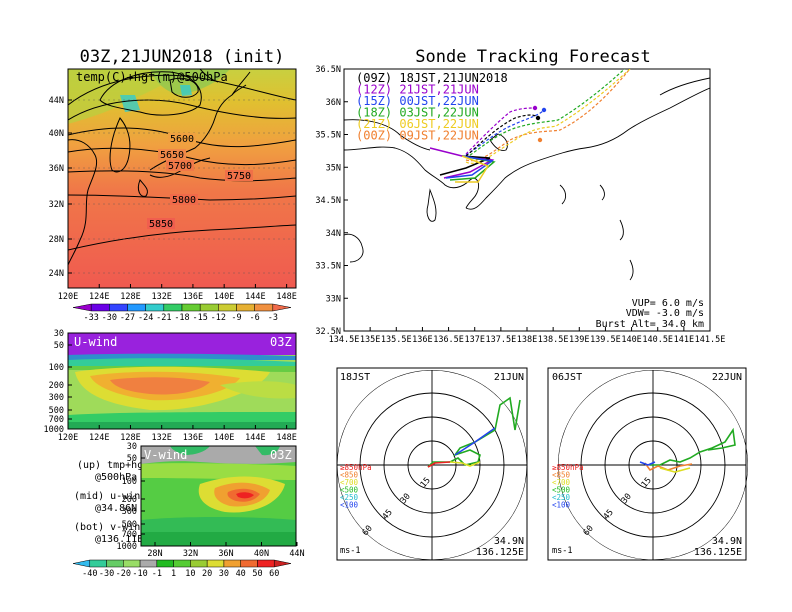 Image resolution: width=792 pixels, height=612 pixels. Describe the element at coordinates (110, 527) in the screenshot. I see `legend-bot: (bot) v-wind` at that location.